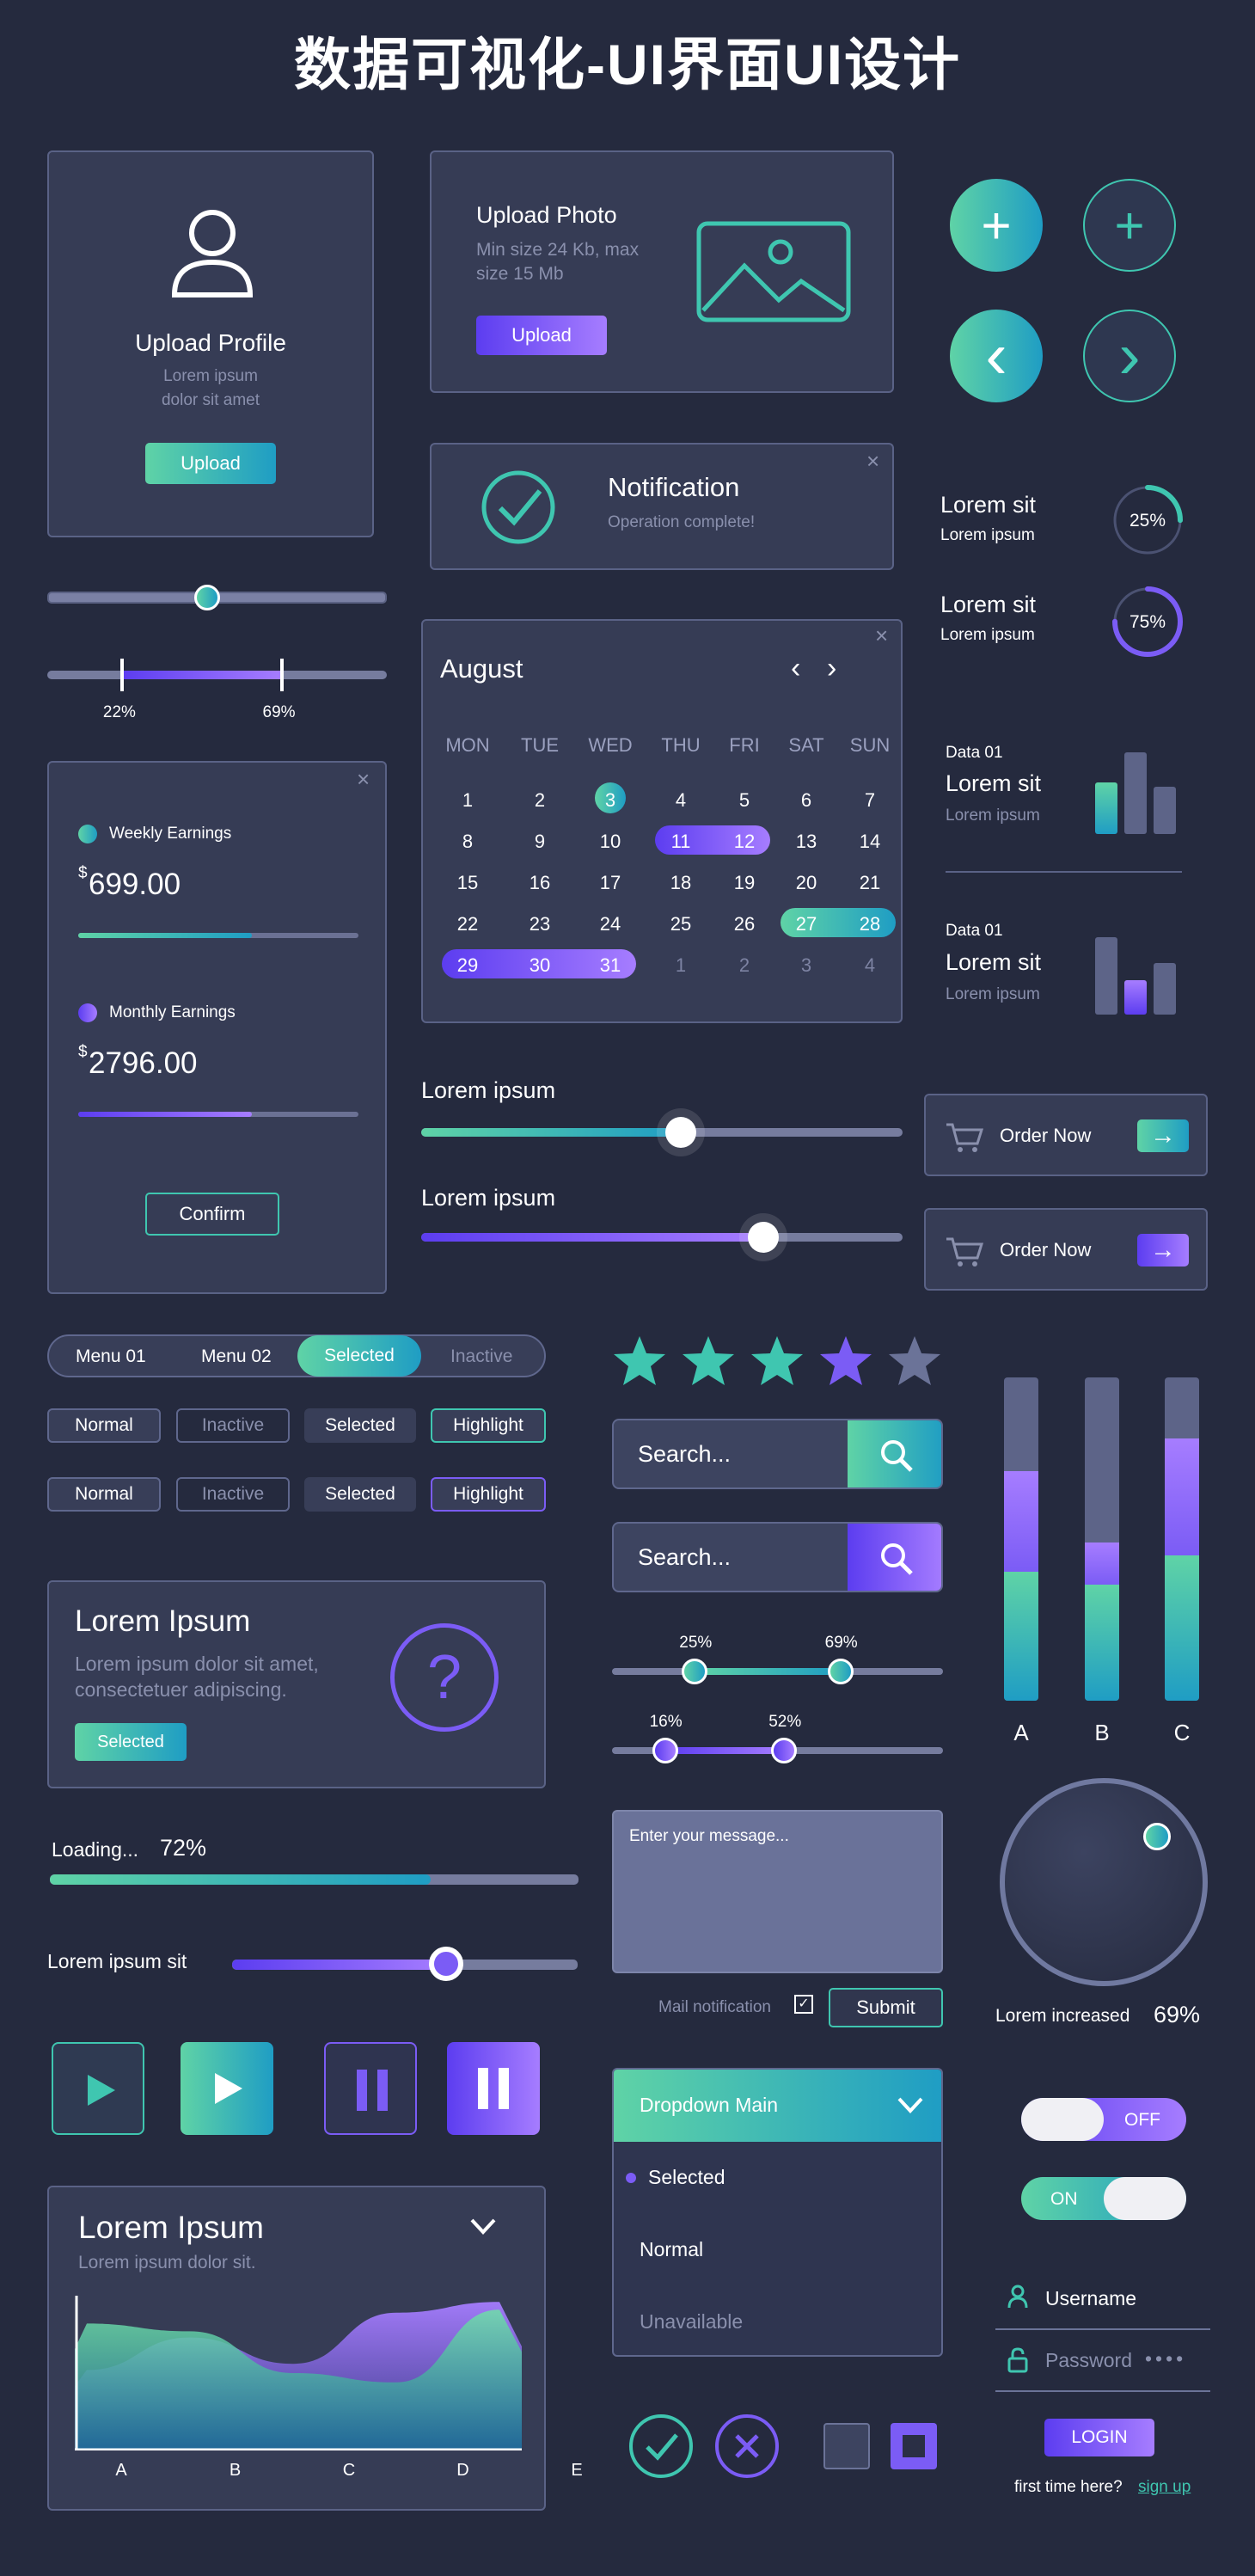 The image size is (1255, 2576). Describe the element at coordinates (886, 2008) in the screenshot. I see `submit-button: Submit` at that location.